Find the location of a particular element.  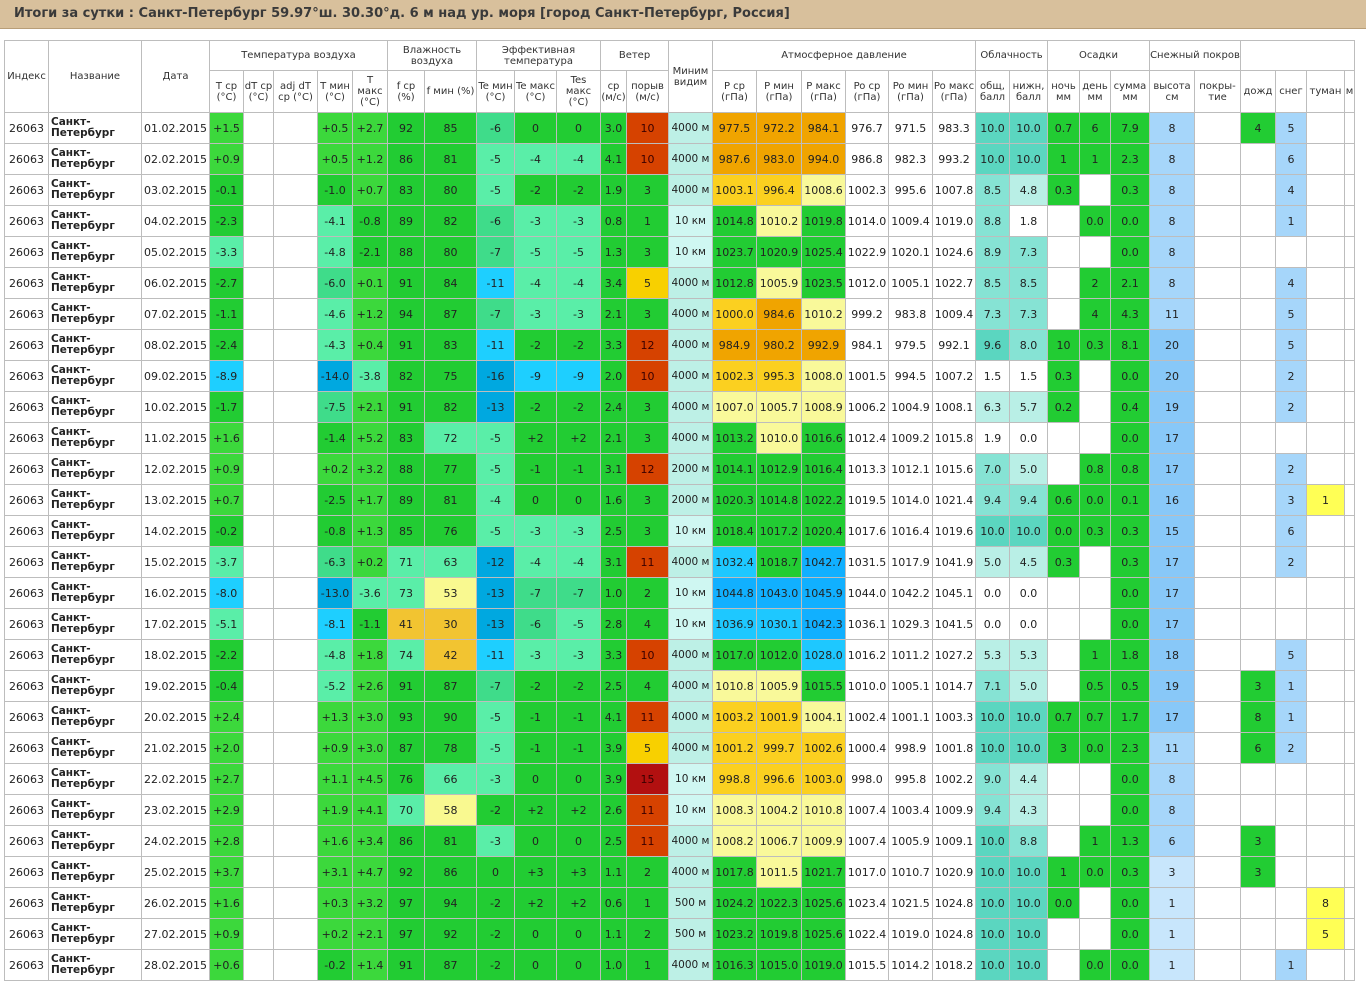

cell-t-max: +0.7 is located at coordinates (370, 190).